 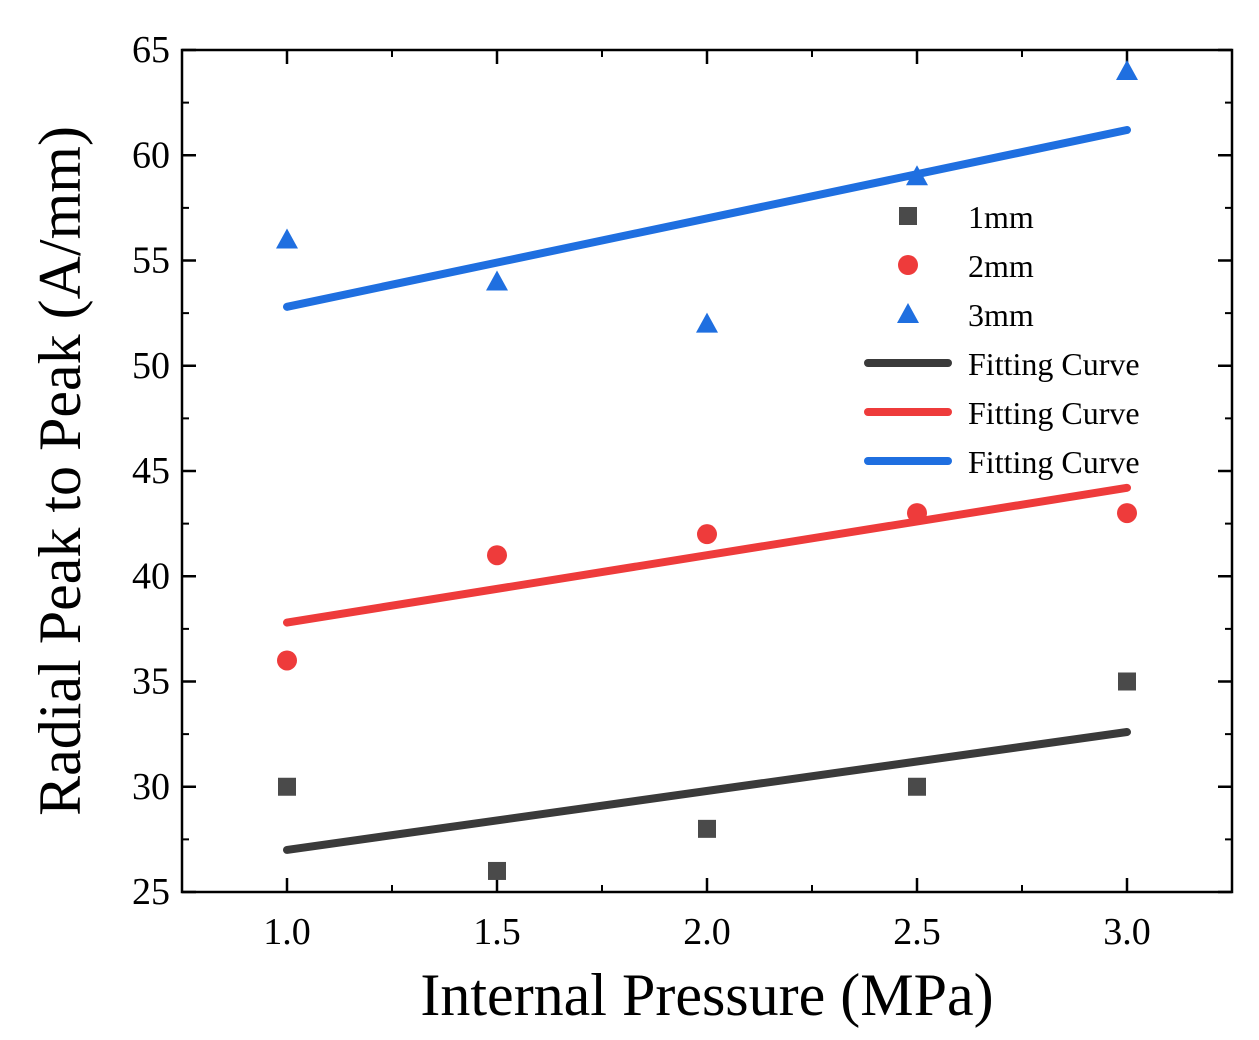 I want to click on fit-line-1mm, so click(x=707, y=791).